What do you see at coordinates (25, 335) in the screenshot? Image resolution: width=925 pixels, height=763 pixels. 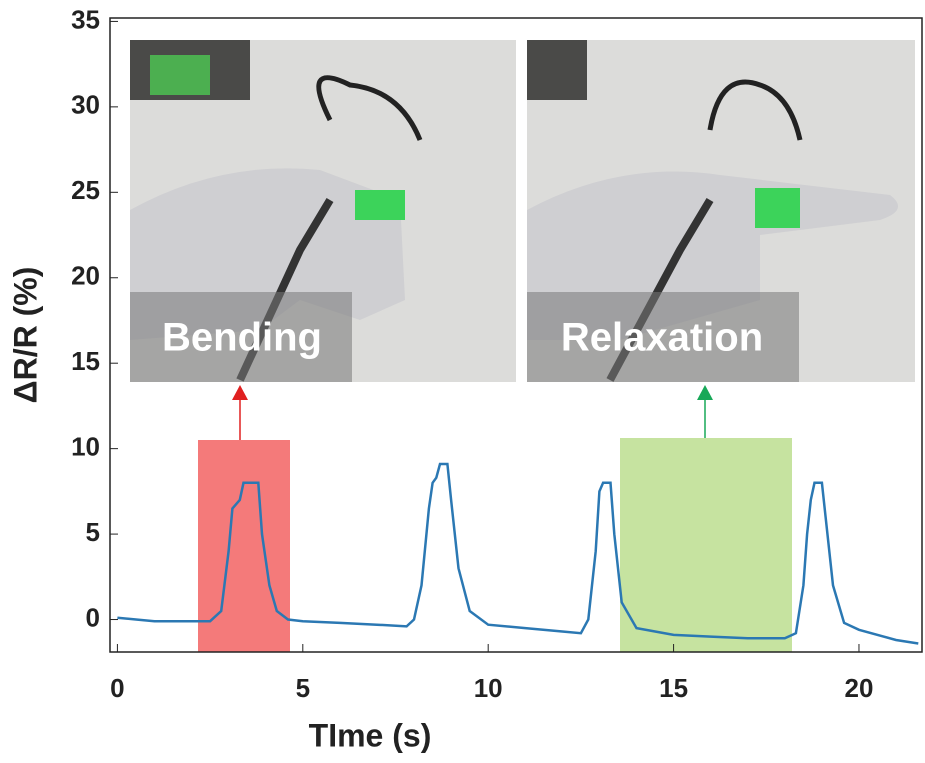 I see `y-axis-label: ΔR/R (%)` at bounding box center [25, 335].